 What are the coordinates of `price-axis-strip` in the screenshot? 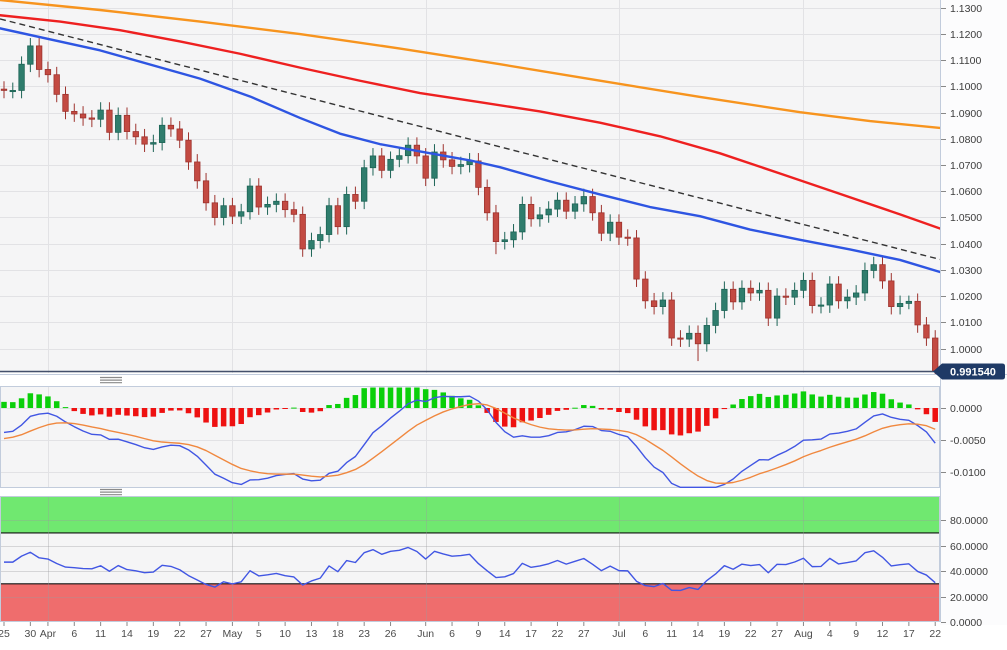 It's located at (973, 312).